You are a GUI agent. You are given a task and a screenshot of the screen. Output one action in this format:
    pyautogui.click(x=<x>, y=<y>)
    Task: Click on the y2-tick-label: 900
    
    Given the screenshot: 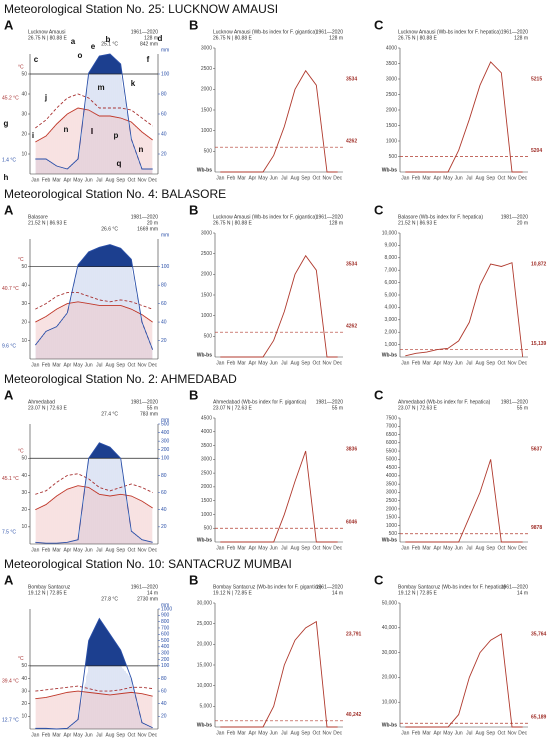 What is the action you would take?
    pyautogui.click(x=165, y=616)
    